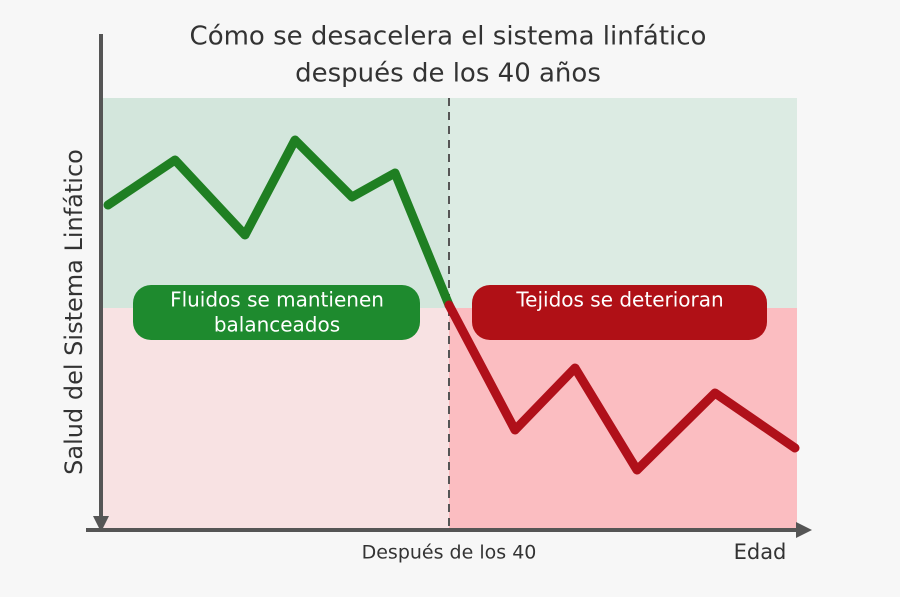 This screenshot has width=900, height=597. Describe the element at coordinates (448, 74) in the screenshot. I see `title-line: después de los 40 años` at that location.